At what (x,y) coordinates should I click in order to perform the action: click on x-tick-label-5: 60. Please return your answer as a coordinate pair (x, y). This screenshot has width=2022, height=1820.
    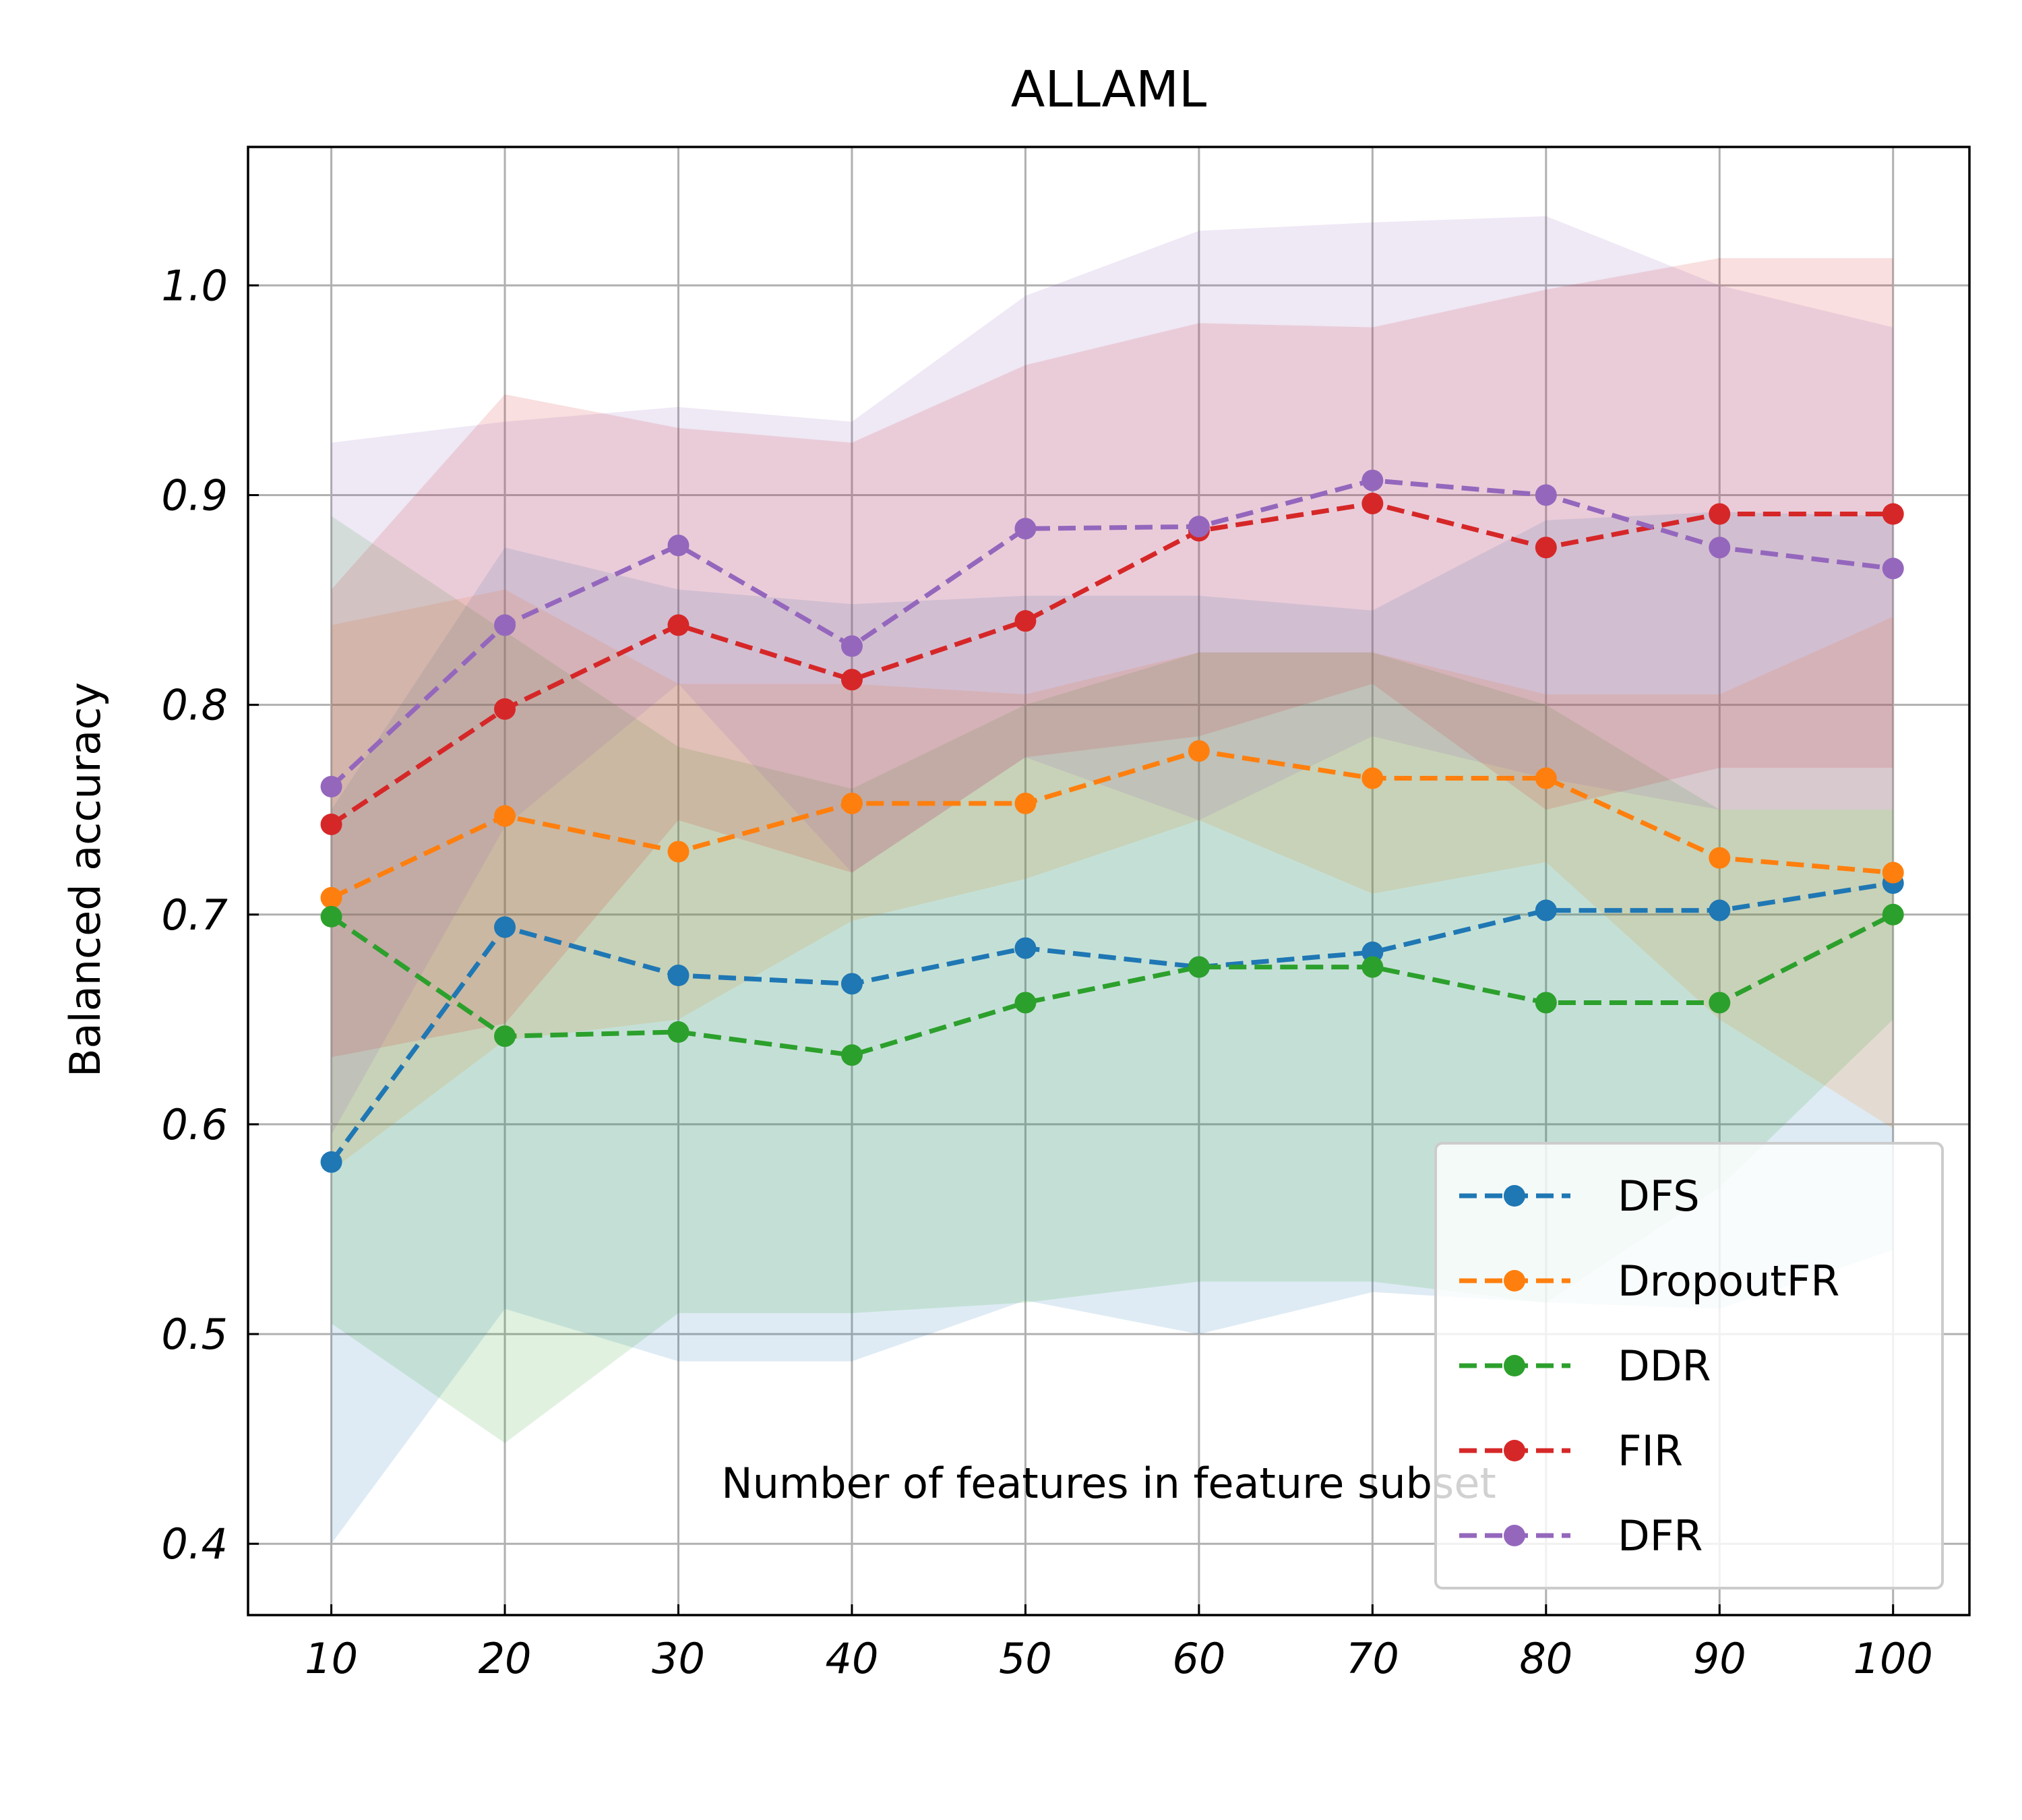
    Looking at the image, I should click on (1198, 1658).